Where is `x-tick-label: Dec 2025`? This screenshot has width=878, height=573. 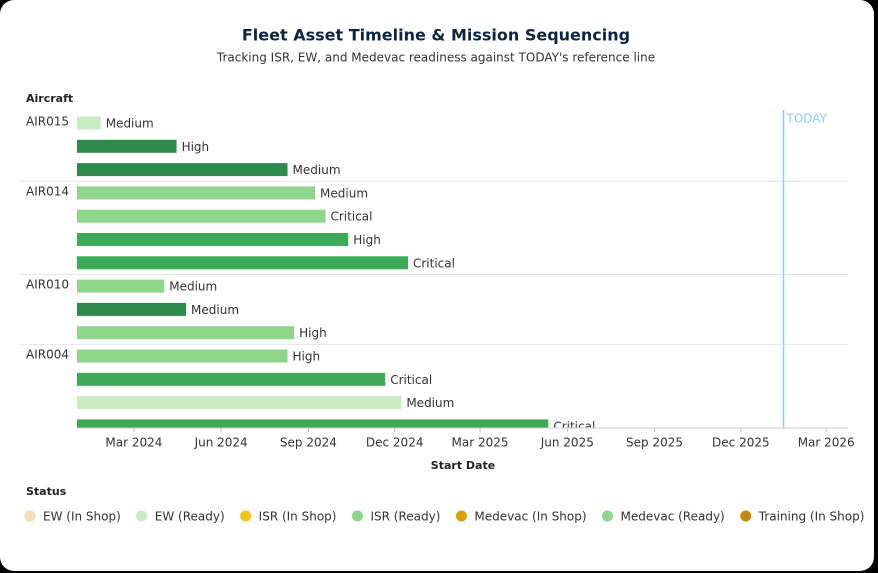 x-tick-label: Dec 2025 is located at coordinates (741, 443).